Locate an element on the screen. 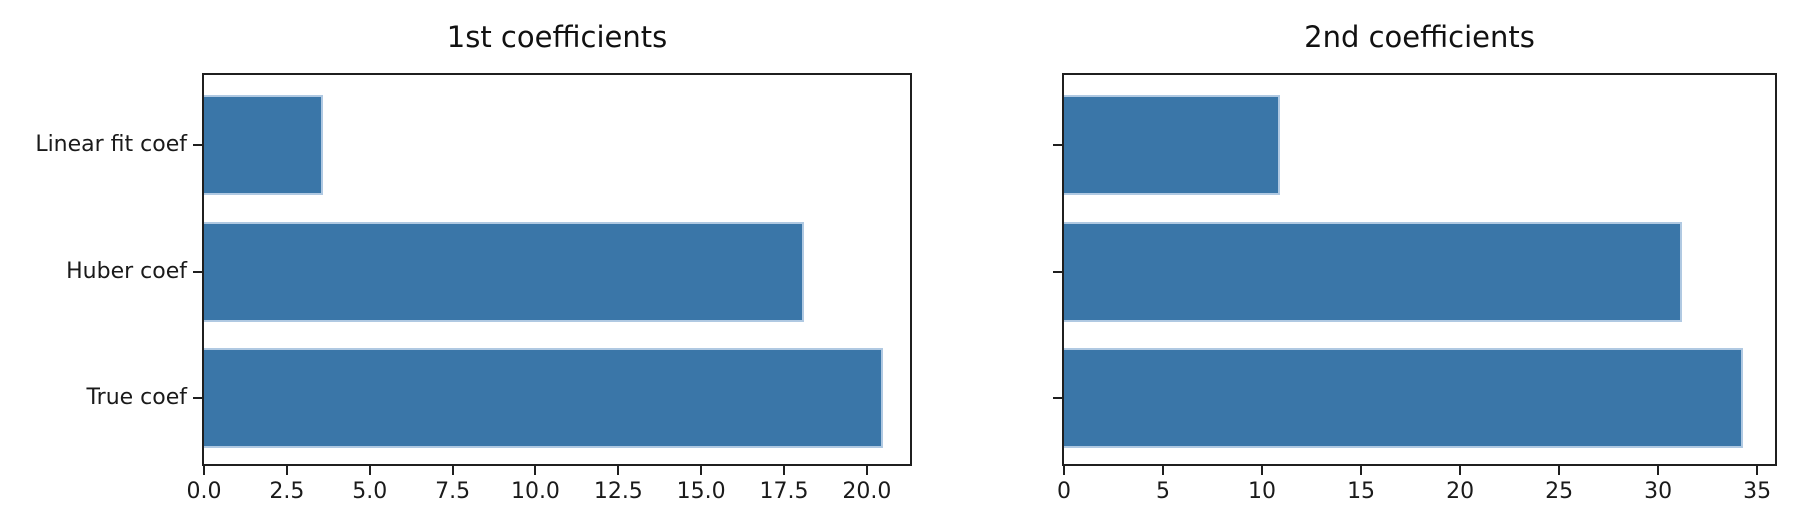  x-tick-label: 5.0 is located at coordinates (370, 491).